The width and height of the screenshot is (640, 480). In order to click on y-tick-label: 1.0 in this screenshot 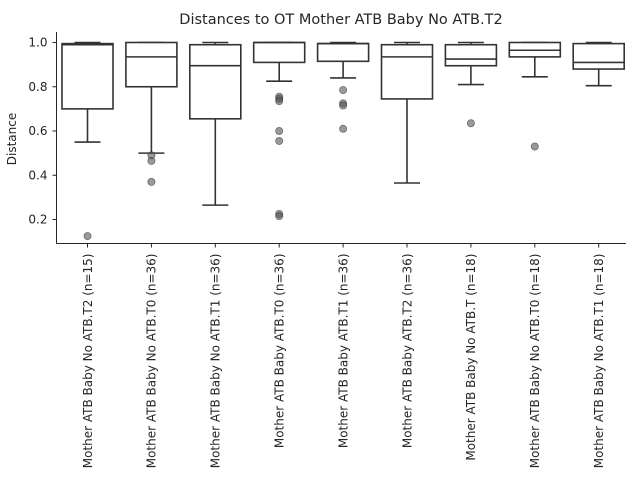, I will do `click(37, 43)`.